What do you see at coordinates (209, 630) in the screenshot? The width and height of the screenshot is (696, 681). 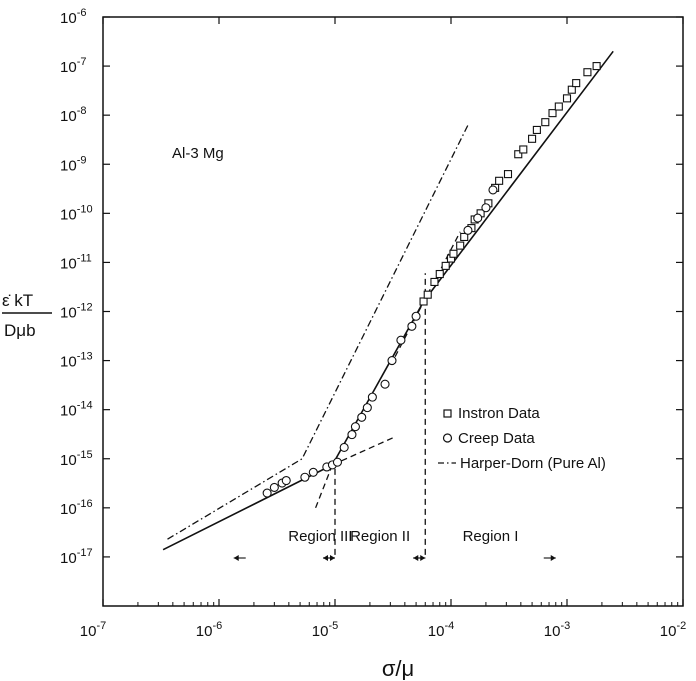 I see `x-tick-label: 10⁻⁶` at bounding box center [209, 630].